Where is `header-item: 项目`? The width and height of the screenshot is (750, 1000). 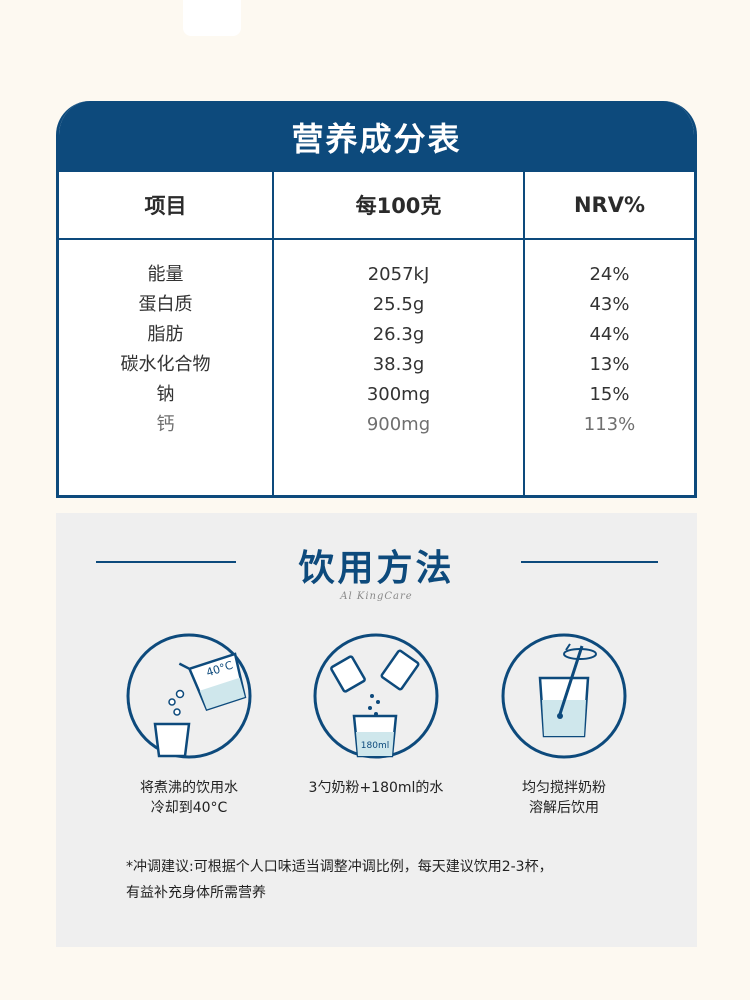
header-item: 项目 is located at coordinates (165, 206).